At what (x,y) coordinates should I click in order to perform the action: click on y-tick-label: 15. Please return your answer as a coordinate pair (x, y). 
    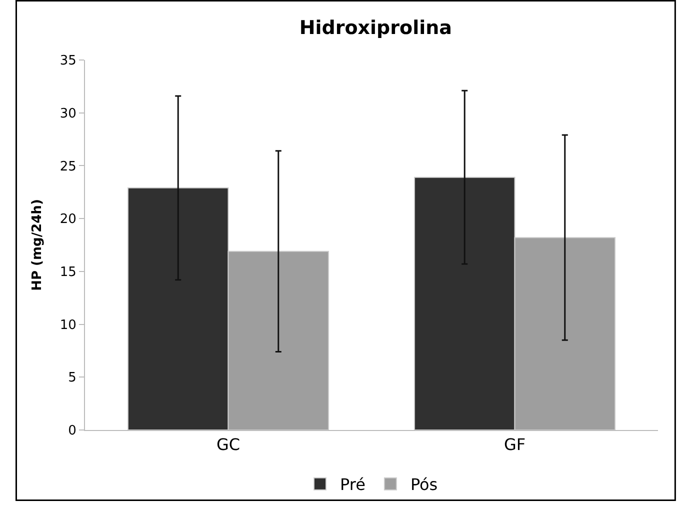
    Looking at the image, I should click on (68, 272).